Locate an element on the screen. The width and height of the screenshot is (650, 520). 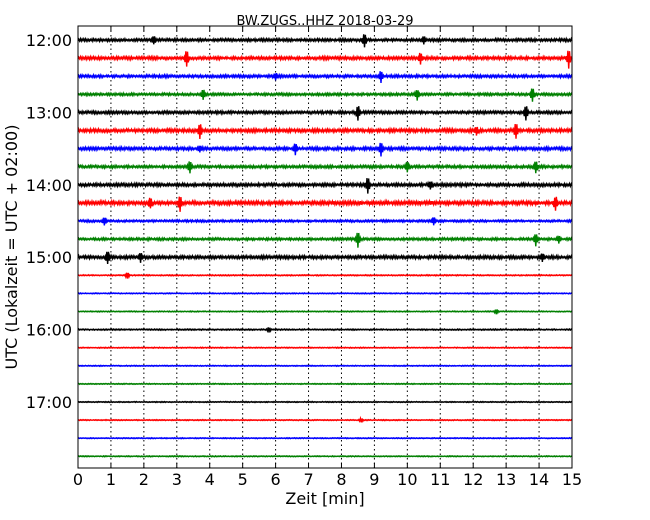
x-tick-label: 6 is located at coordinates (276, 479).